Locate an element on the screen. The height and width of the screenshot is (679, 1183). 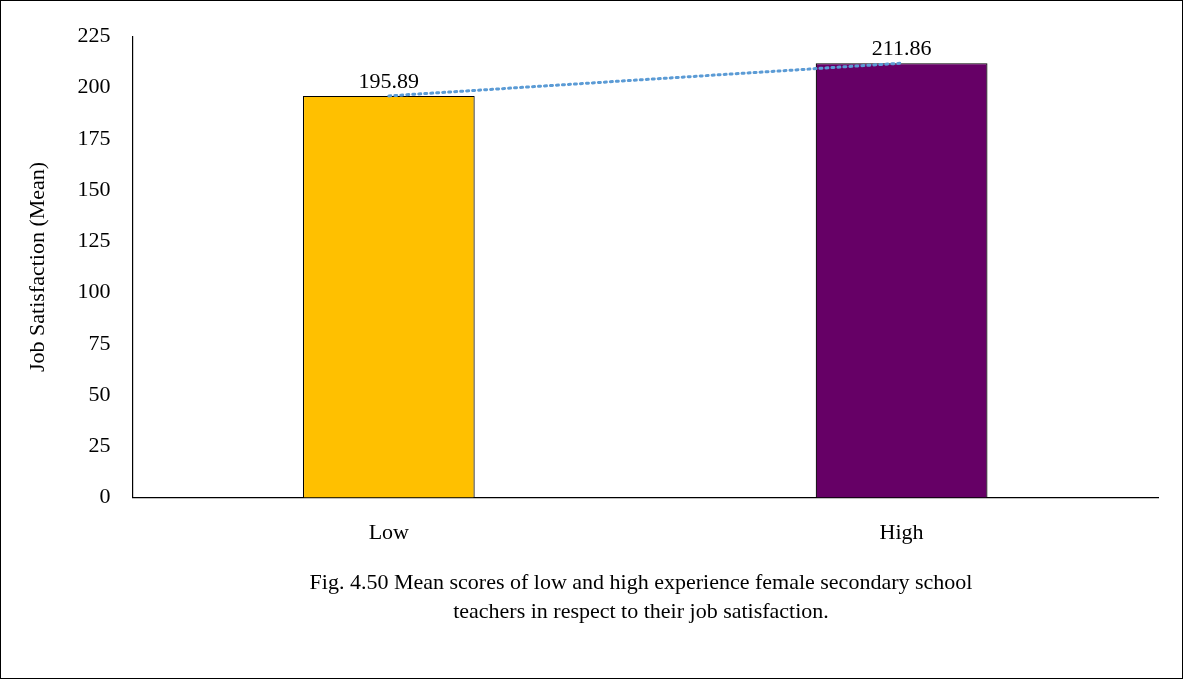
y-tick-label: 50 is located at coordinates (99, 393).